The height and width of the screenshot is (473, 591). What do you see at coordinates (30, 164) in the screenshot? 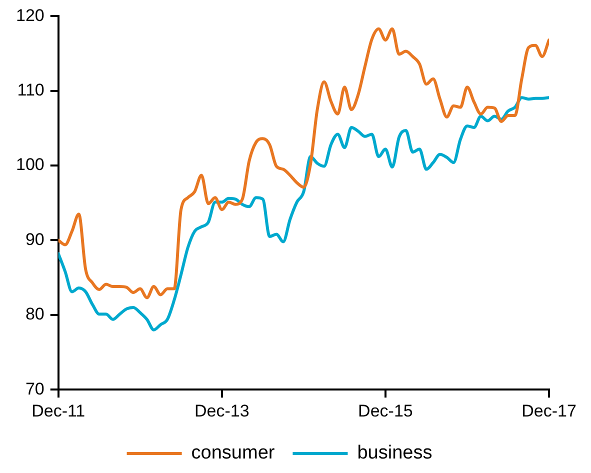
I see `y-tick-label: 100` at bounding box center [30, 164].